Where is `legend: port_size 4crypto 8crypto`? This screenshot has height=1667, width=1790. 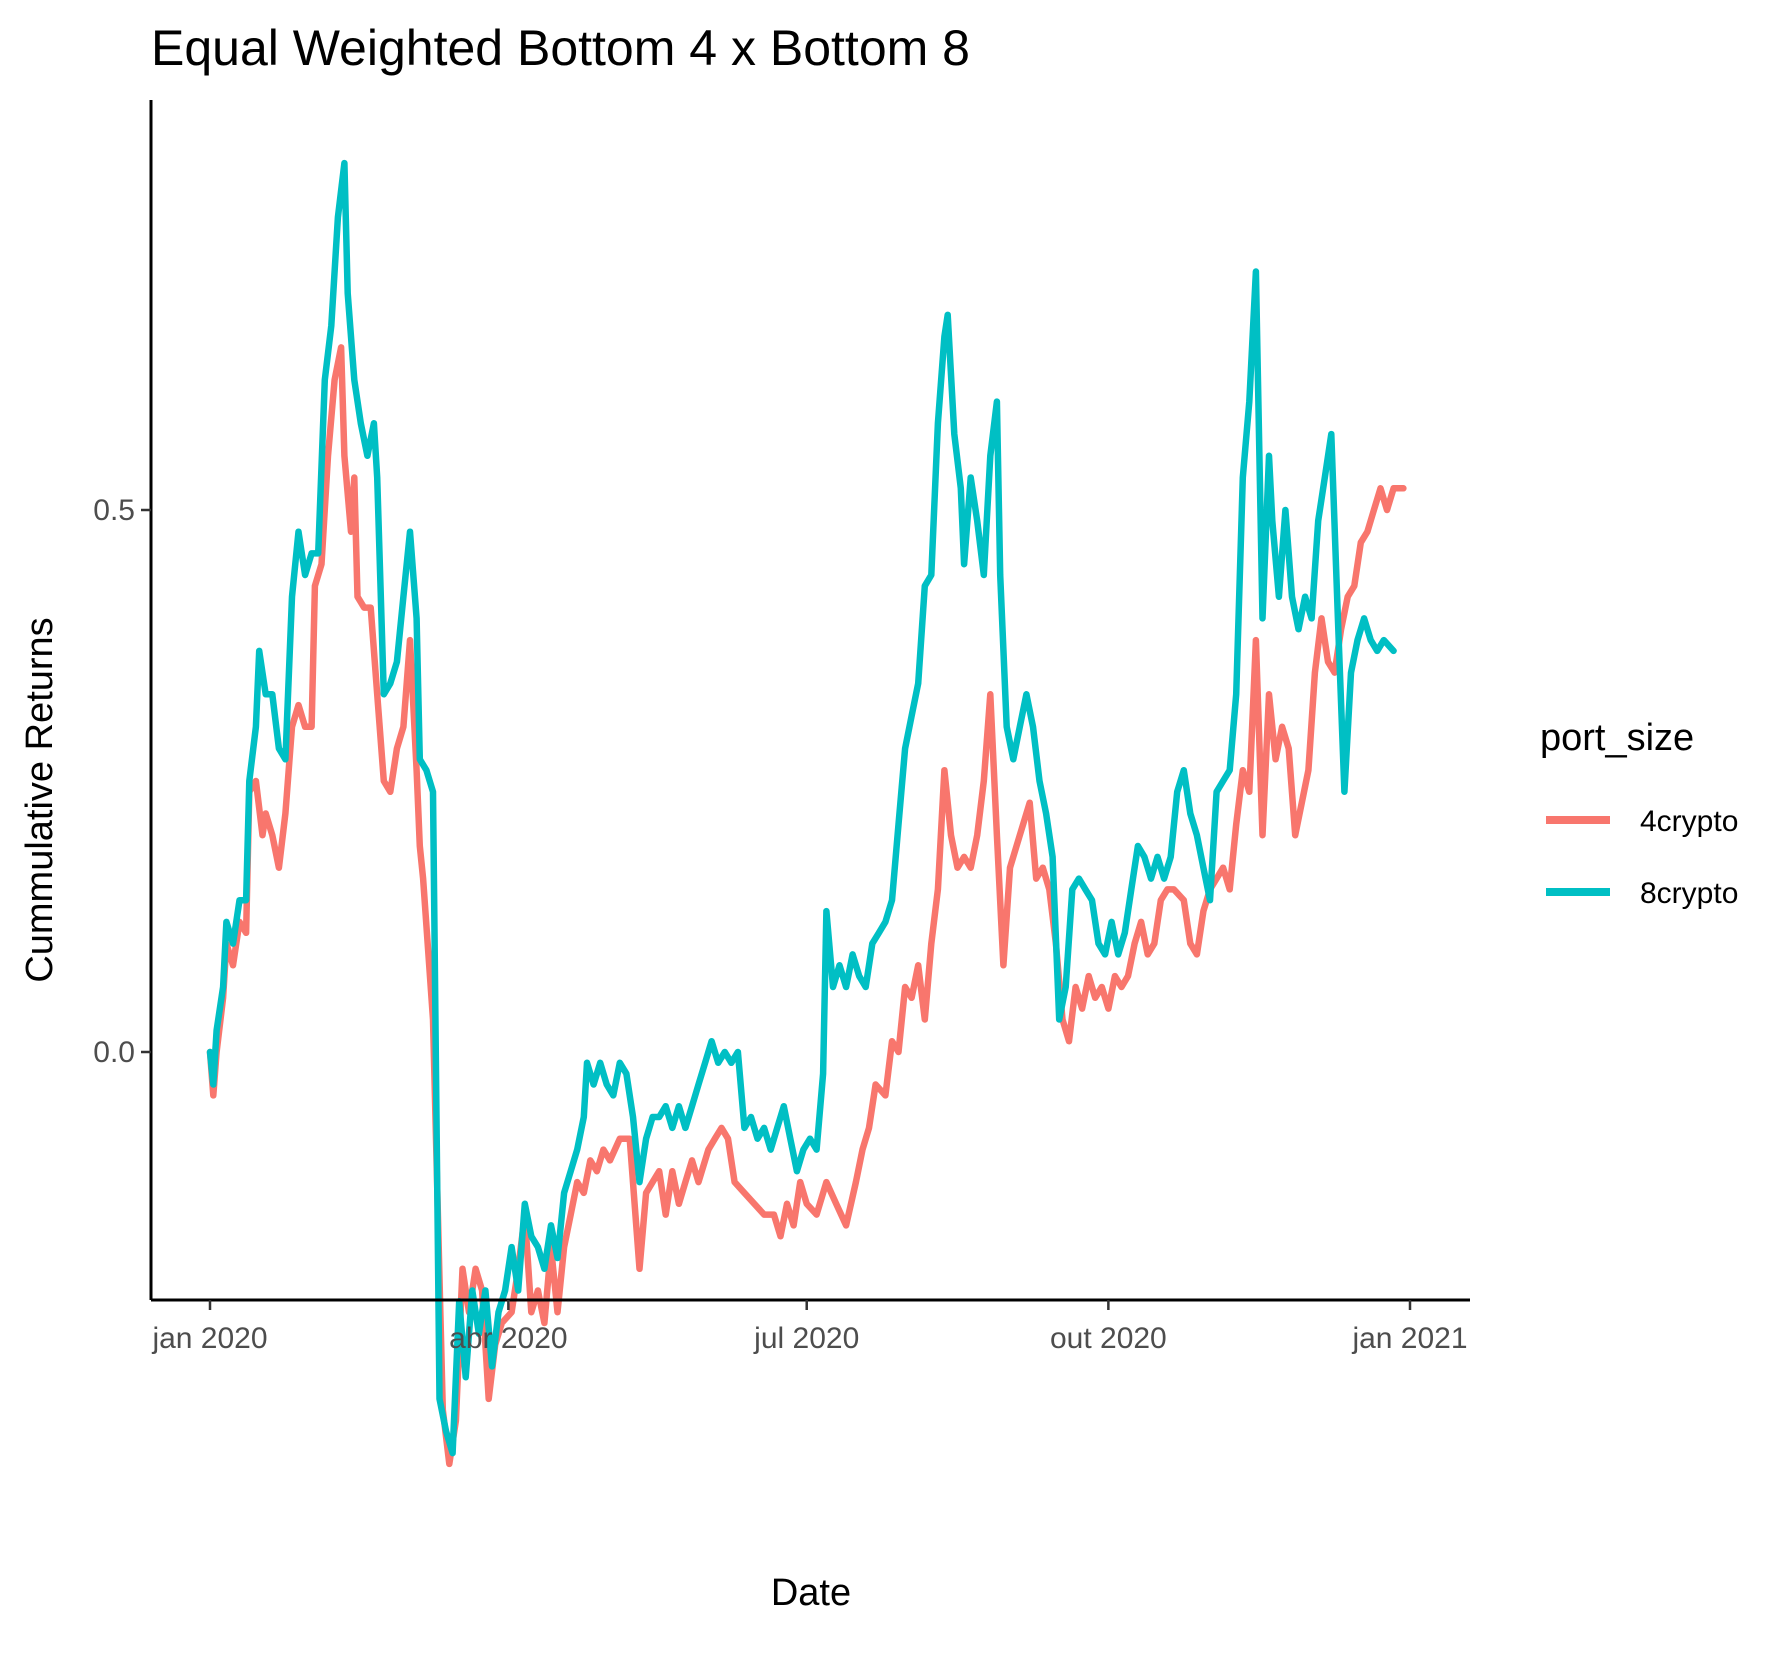 legend: port_size 4crypto 8crypto is located at coordinates (1639, 813).